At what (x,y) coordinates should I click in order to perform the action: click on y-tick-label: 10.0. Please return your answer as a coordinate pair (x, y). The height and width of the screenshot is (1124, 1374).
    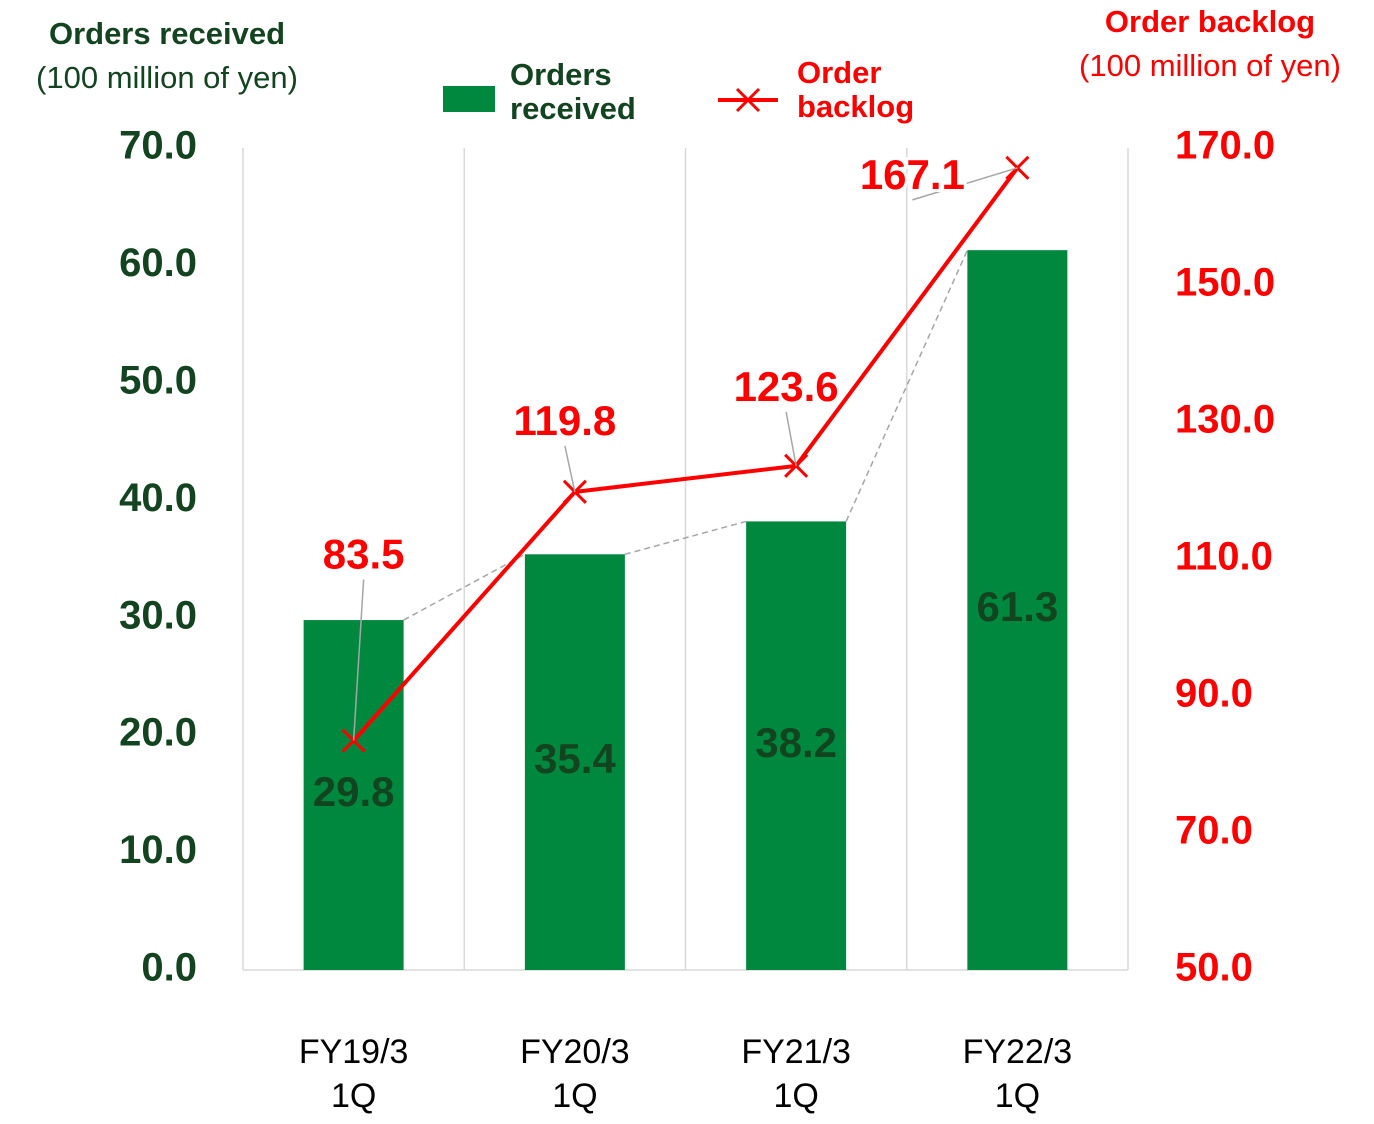
    Looking at the image, I should click on (158, 850).